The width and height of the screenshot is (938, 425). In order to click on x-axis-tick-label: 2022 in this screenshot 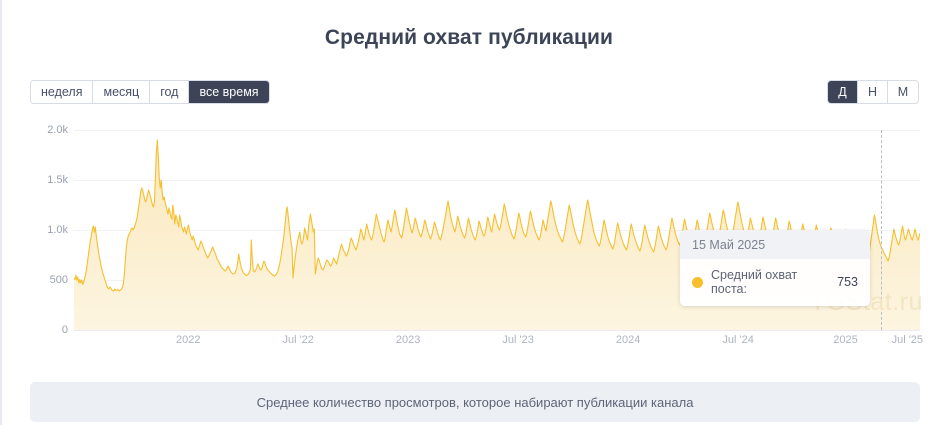, I will do `click(188, 340)`.